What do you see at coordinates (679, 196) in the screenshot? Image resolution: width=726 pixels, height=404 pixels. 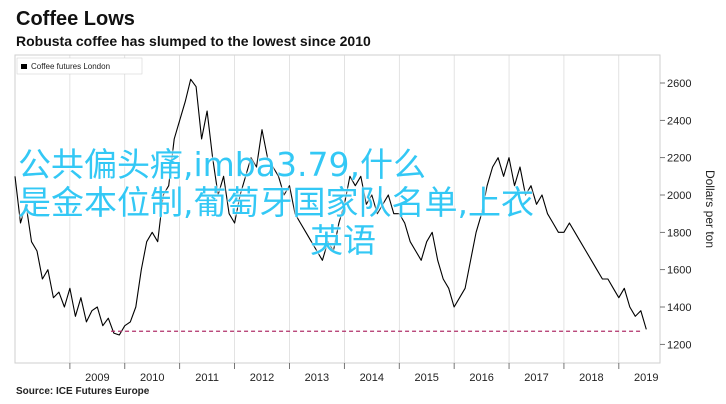 I see `y-tick-label: 2000` at bounding box center [679, 196].